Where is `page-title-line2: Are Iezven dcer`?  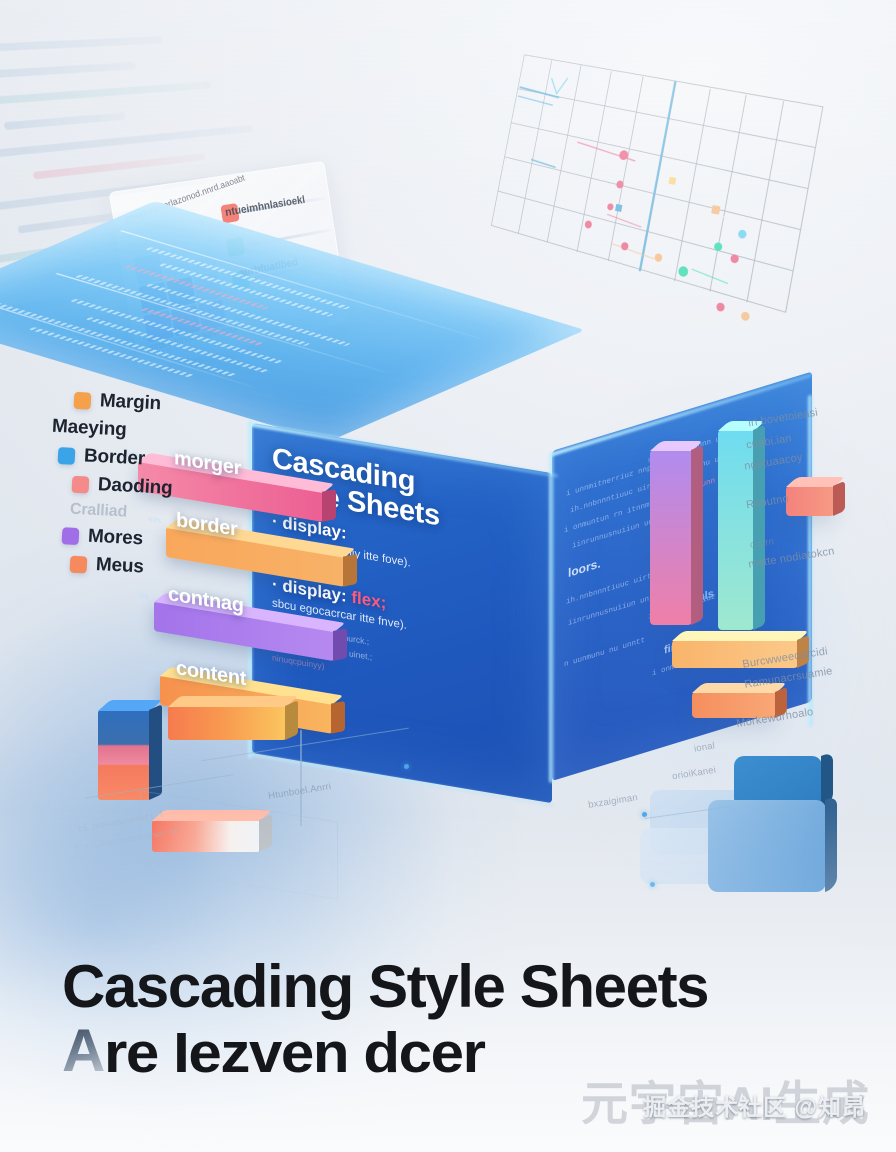 page-title-line2: Are Iezven dcer is located at coordinates (462, 1052).